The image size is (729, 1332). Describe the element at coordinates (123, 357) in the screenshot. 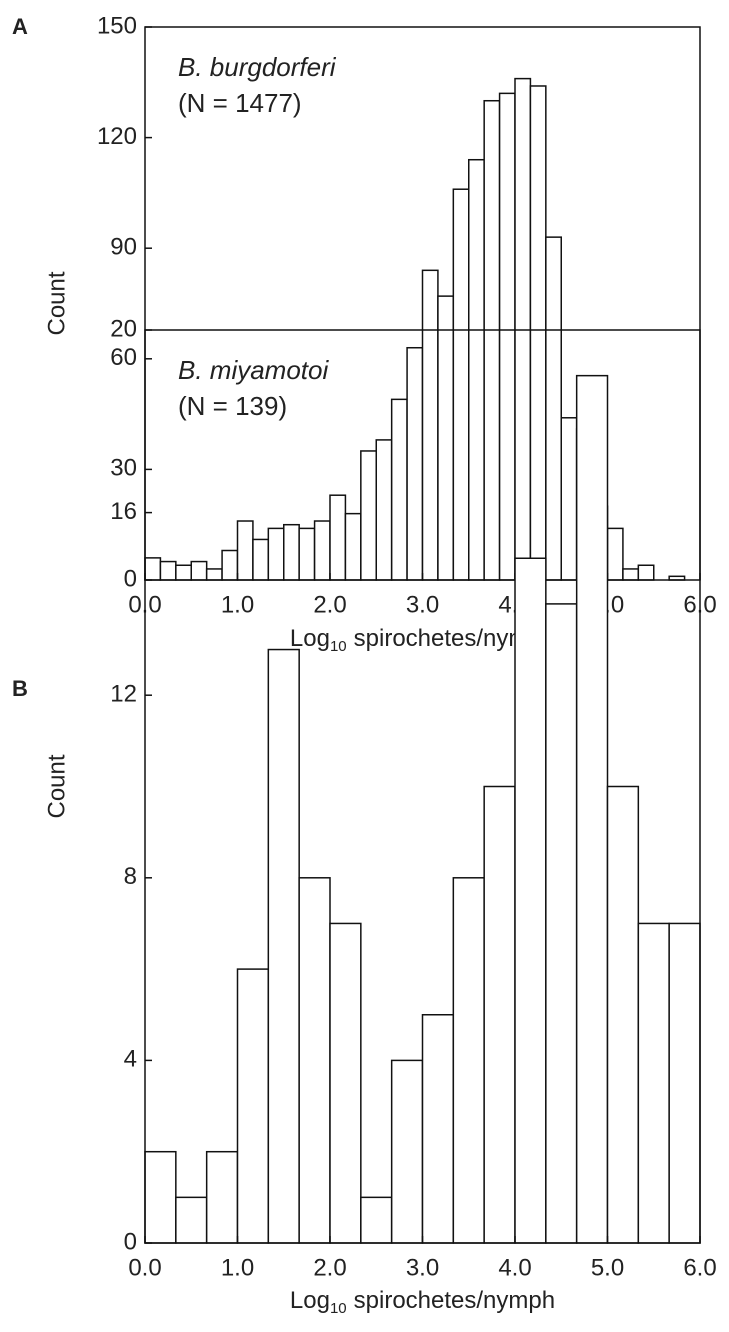

I see `y-tick-label: 60` at that location.